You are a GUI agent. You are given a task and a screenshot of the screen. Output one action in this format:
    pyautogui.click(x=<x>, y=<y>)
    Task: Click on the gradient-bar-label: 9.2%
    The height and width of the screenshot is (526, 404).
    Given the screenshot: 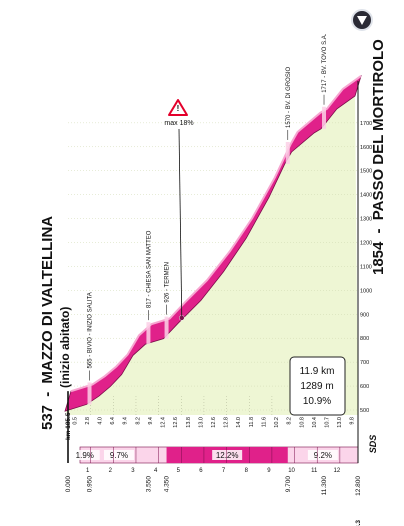 What is the action you would take?
    pyautogui.click(x=323, y=455)
    